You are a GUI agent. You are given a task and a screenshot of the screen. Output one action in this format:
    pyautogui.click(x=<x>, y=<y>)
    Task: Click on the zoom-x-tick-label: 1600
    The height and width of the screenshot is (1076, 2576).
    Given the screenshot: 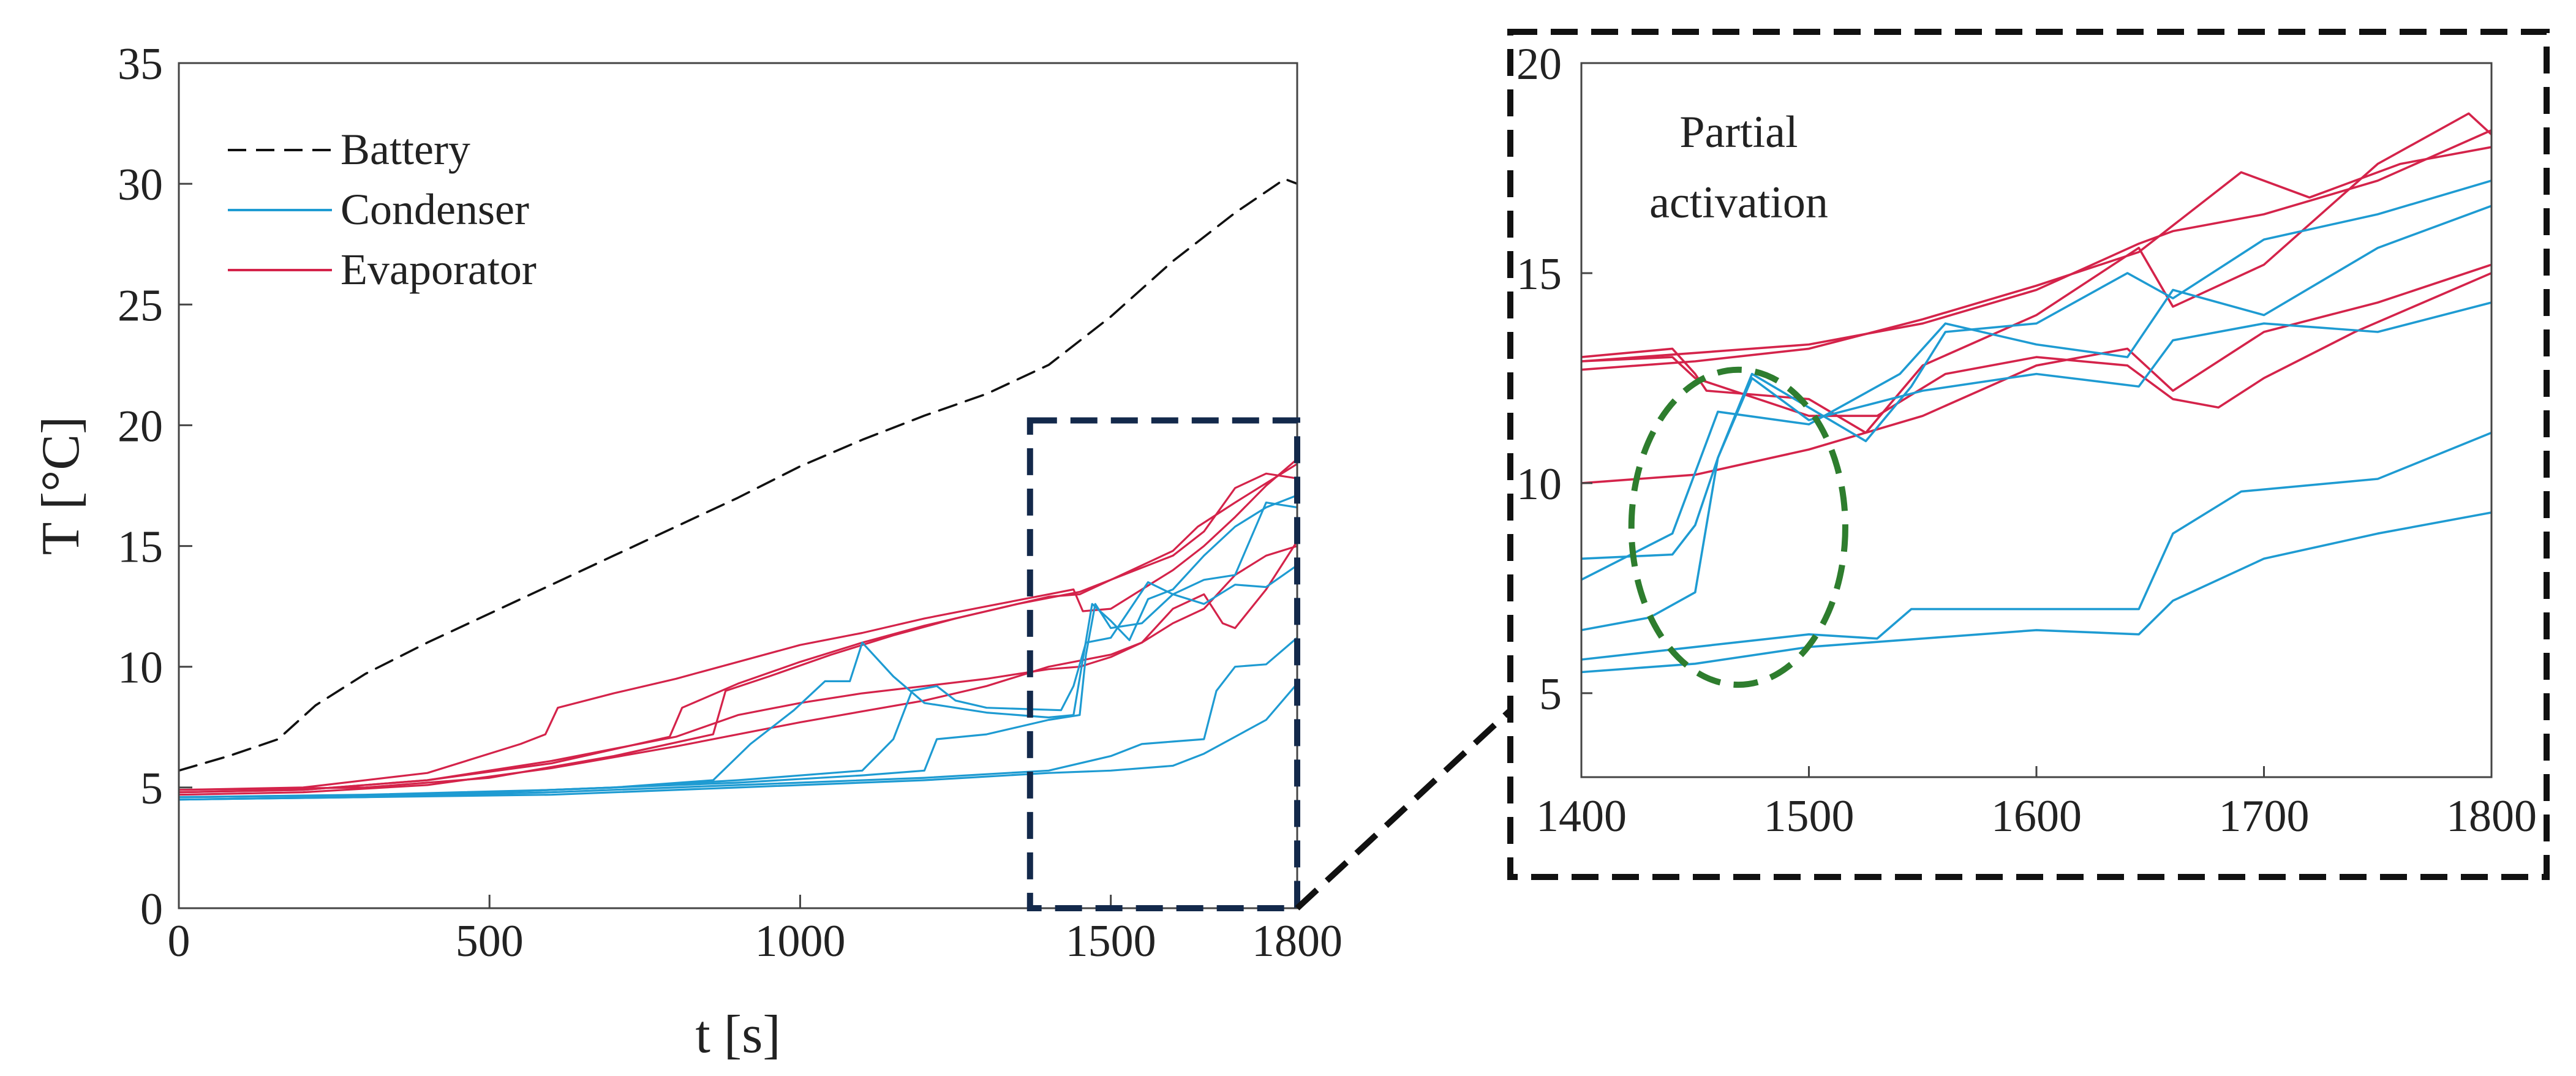 What is the action you would take?
    pyautogui.click(x=2036, y=816)
    